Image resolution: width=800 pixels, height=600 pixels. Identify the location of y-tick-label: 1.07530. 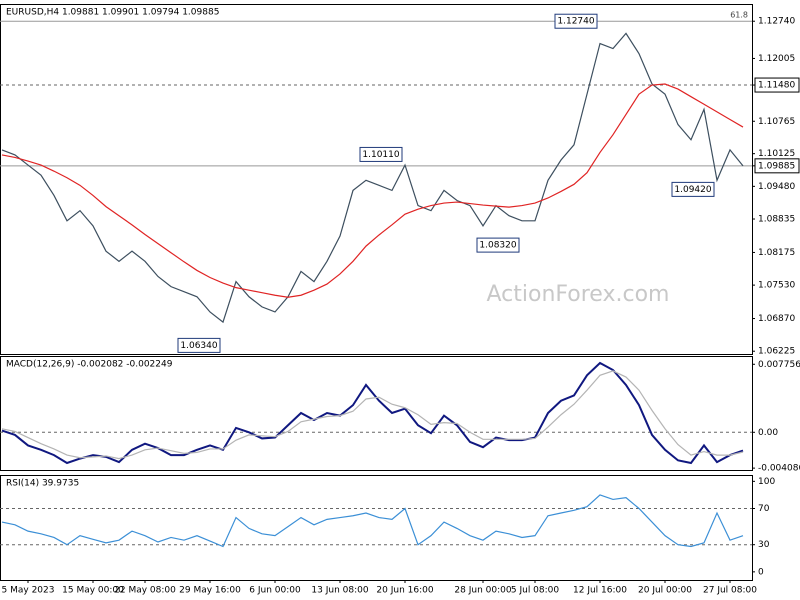
(776, 286).